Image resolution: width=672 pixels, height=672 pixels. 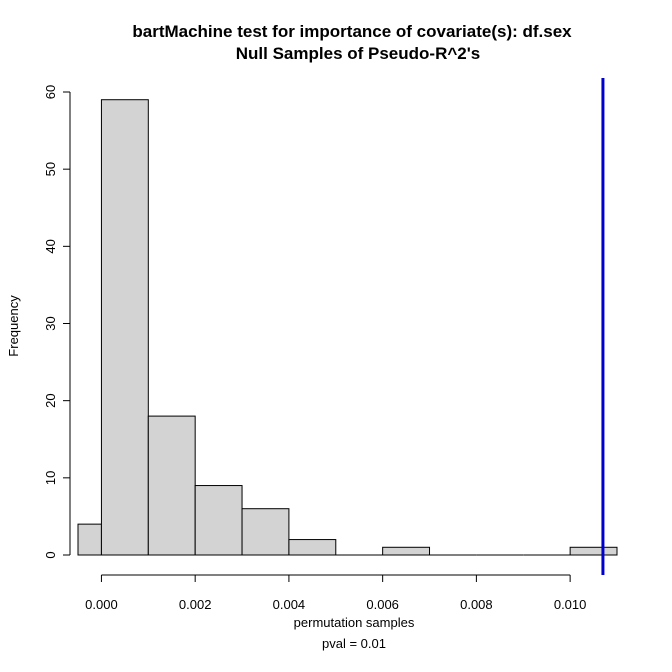 I want to click on x-axis: 0.000 0.002 0.004 0.006 0.008 0.010, so click(x=336, y=593).